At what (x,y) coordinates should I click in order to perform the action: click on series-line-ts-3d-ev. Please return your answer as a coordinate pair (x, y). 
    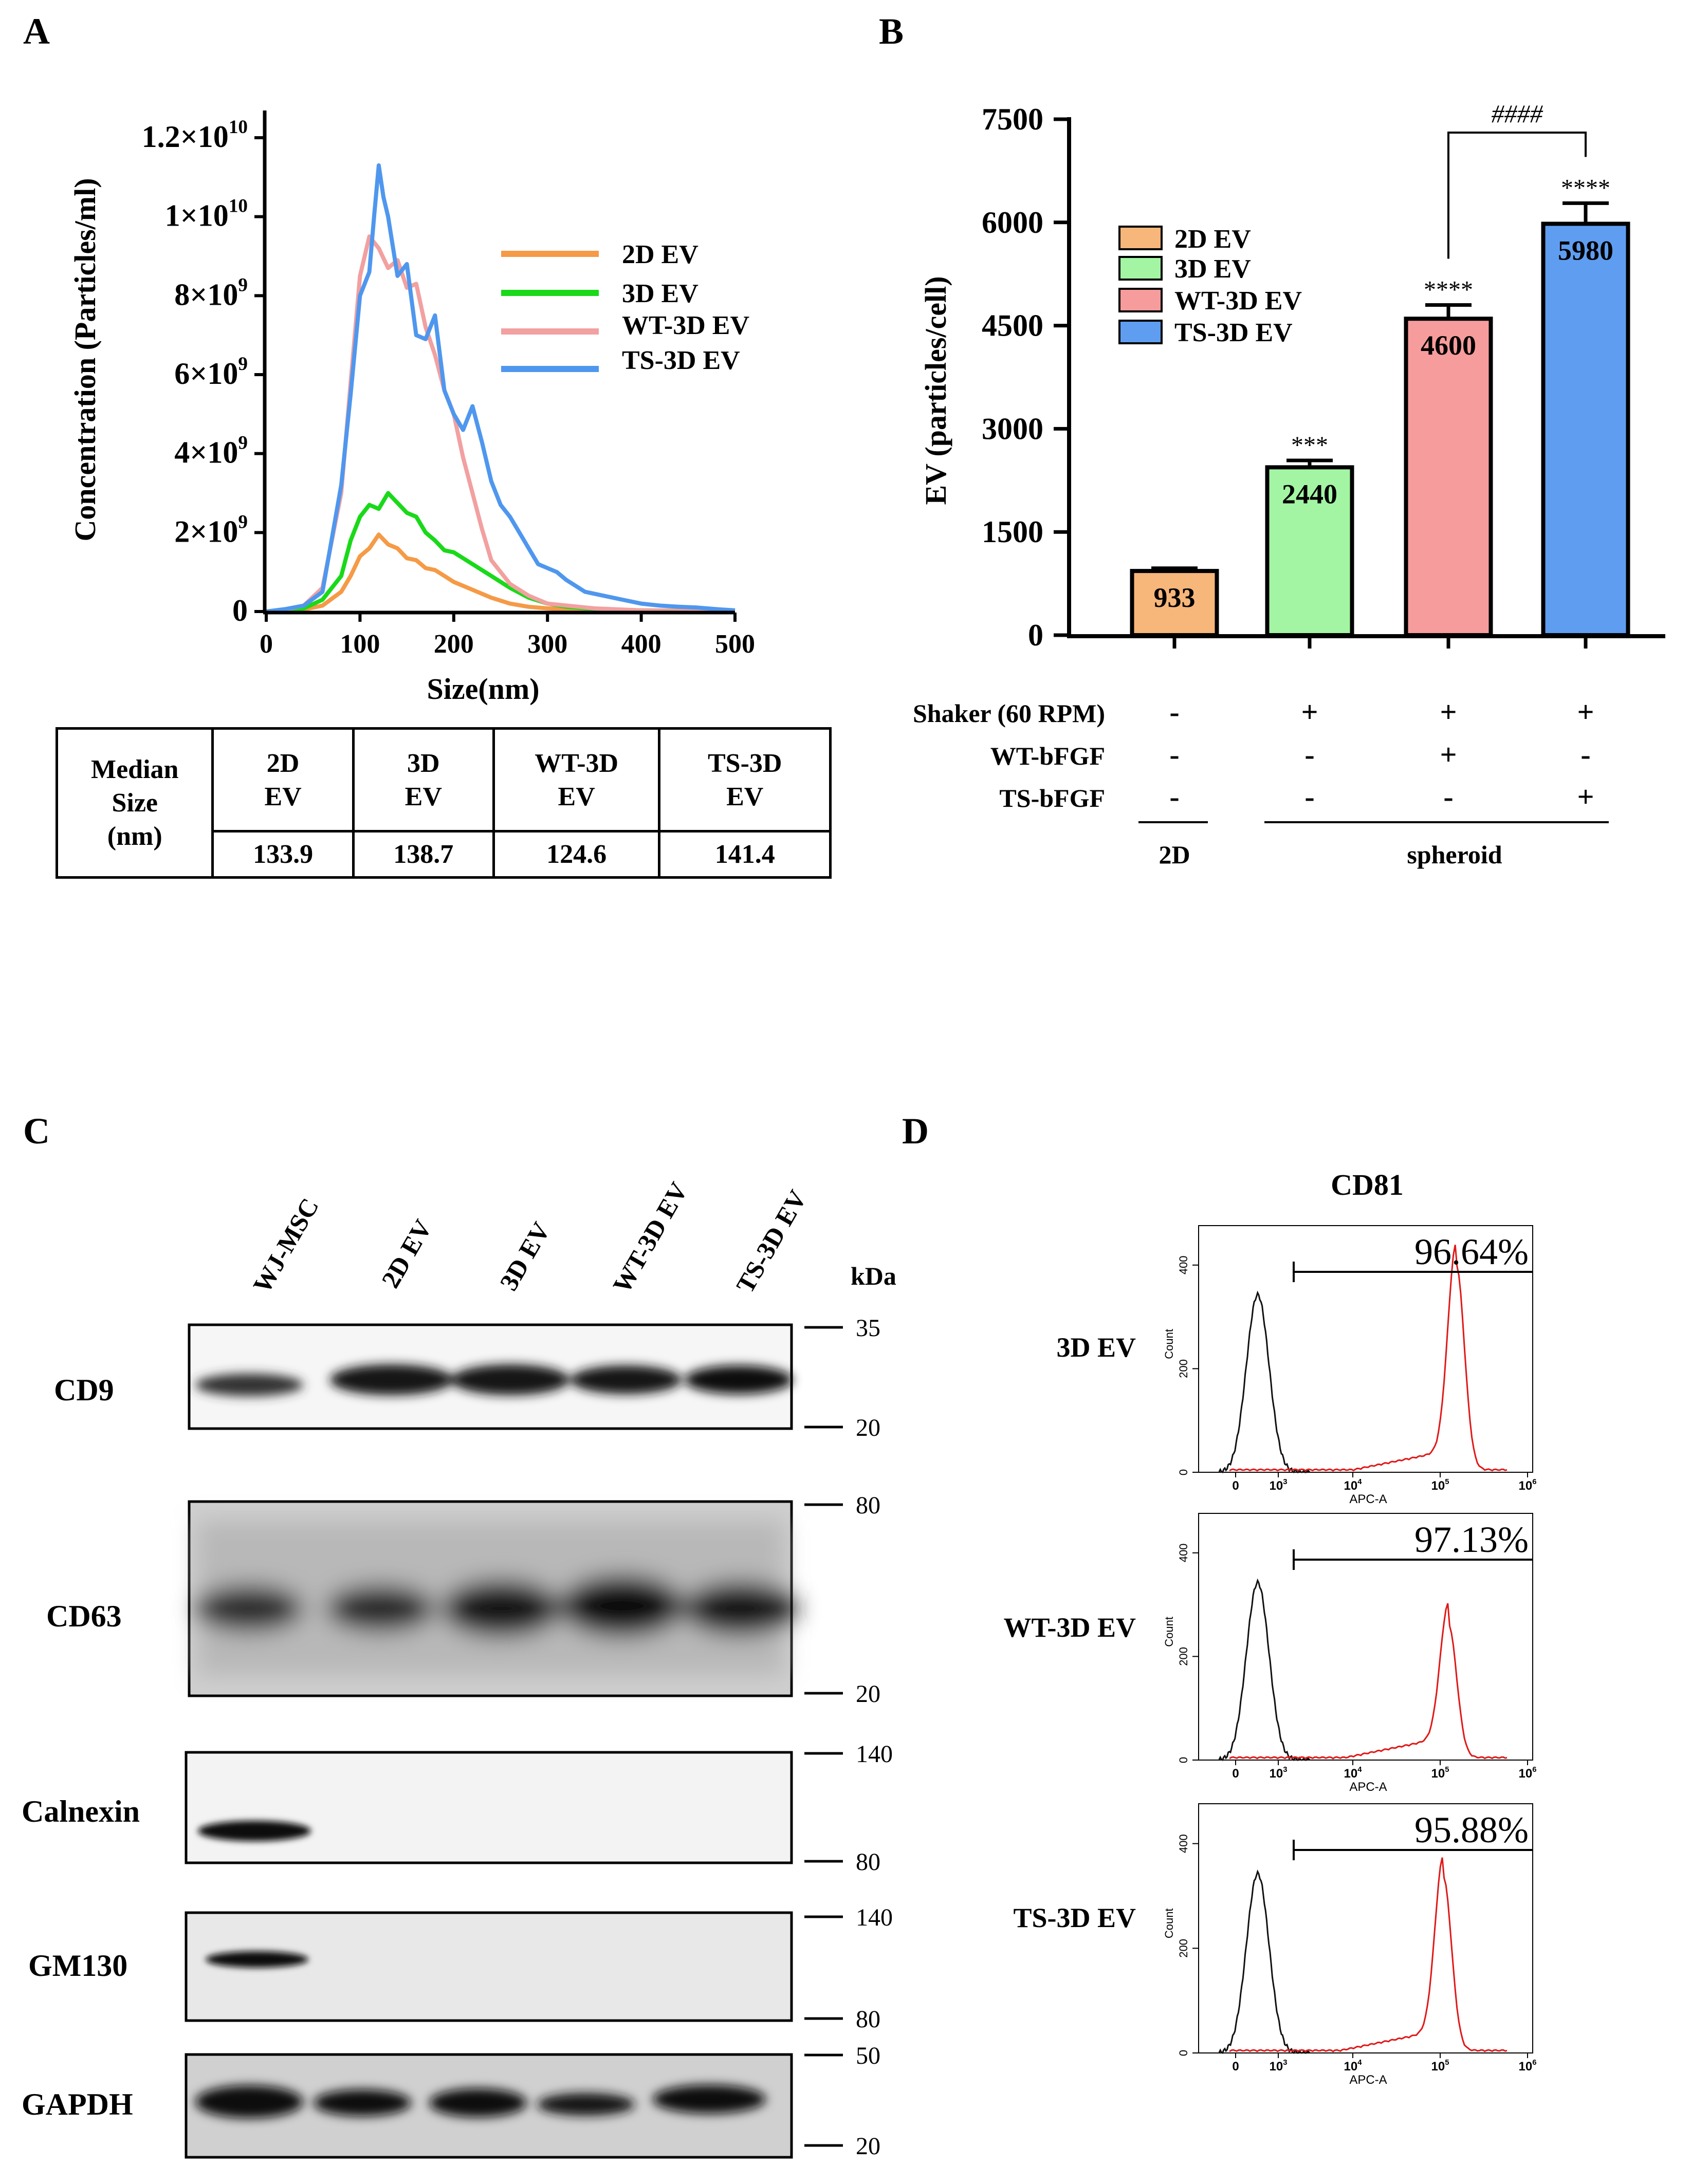
    Looking at the image, I should click on (501, 388).